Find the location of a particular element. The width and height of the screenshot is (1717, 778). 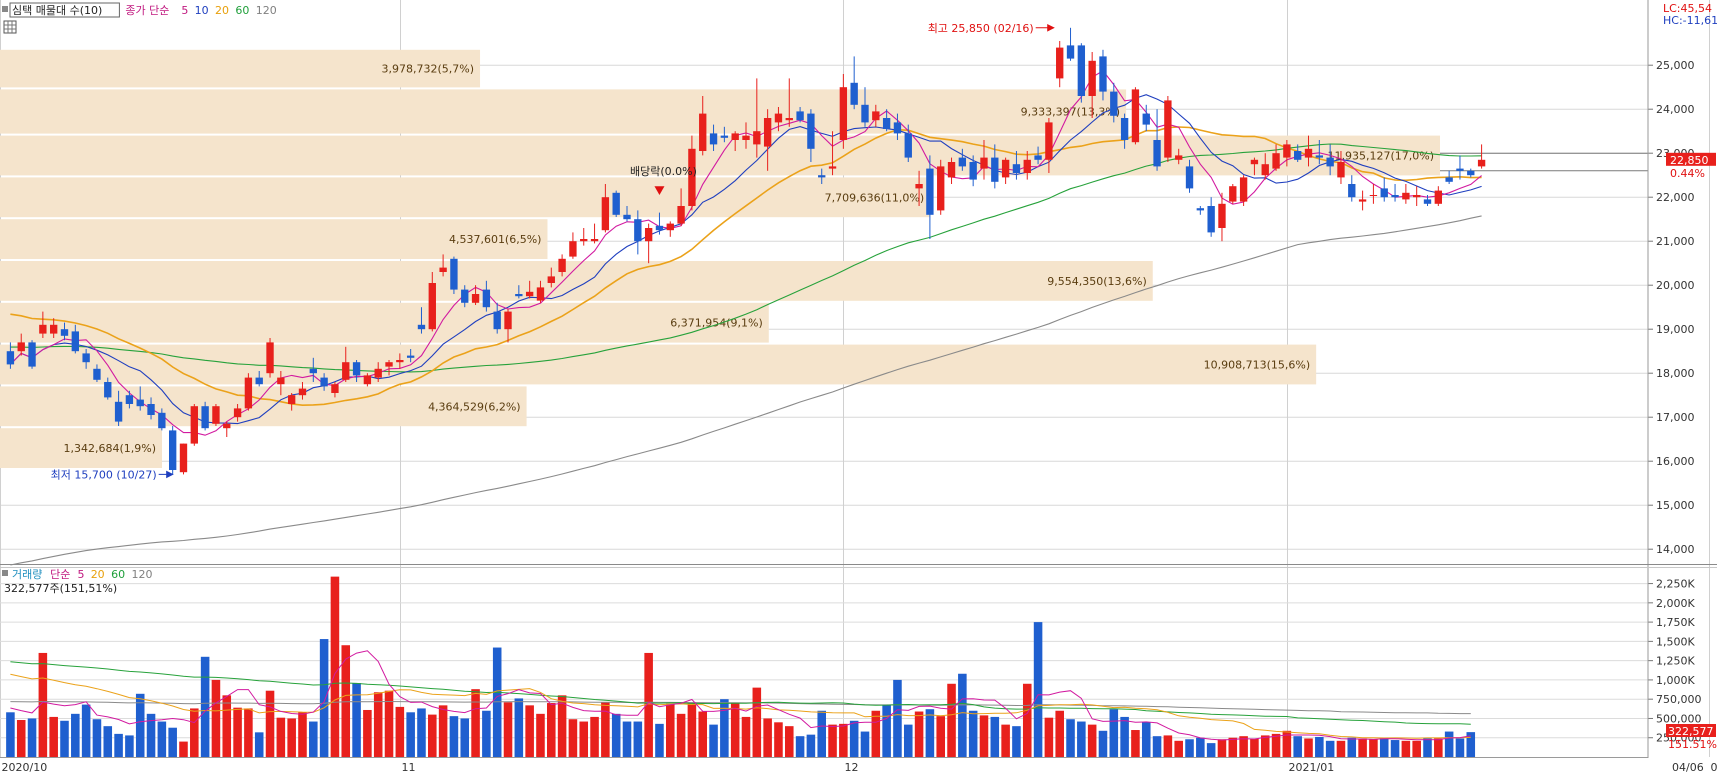

volume-tick-label: 2,250K is located at coordinates (1675, 584).